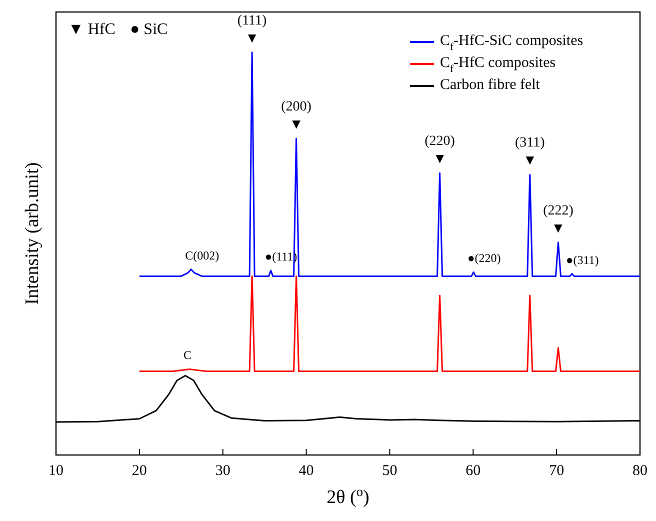 The image size is (656, 521). I want to click on y-axis-title: Intensity (arb.unit), so click(32, 233).